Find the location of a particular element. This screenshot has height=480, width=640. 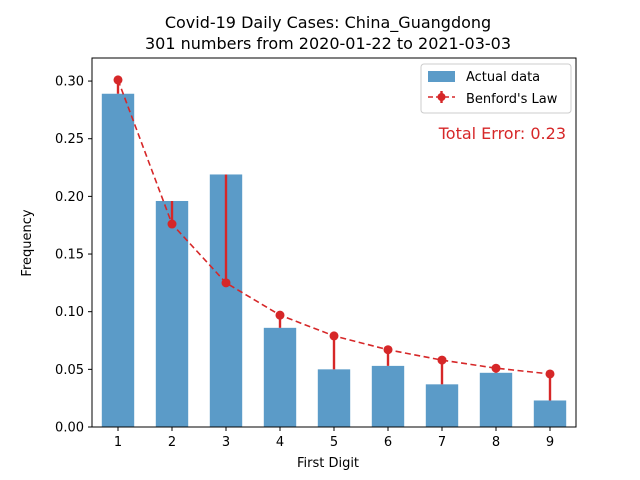

chart-title: Covid-19 Daily Cases: China_Guangdong is located at coordinates (328, 23).